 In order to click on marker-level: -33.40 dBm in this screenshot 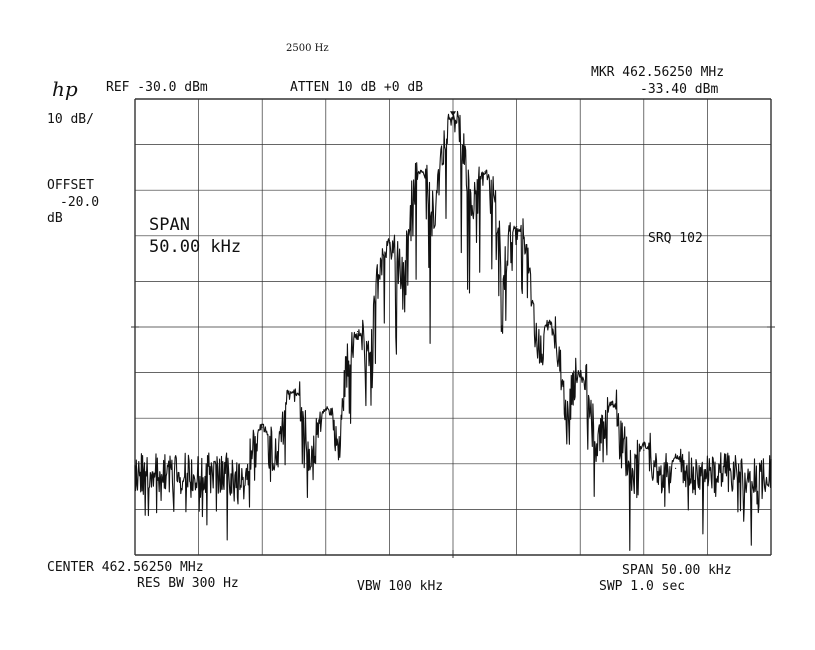, I will do `click(679, 89)`.